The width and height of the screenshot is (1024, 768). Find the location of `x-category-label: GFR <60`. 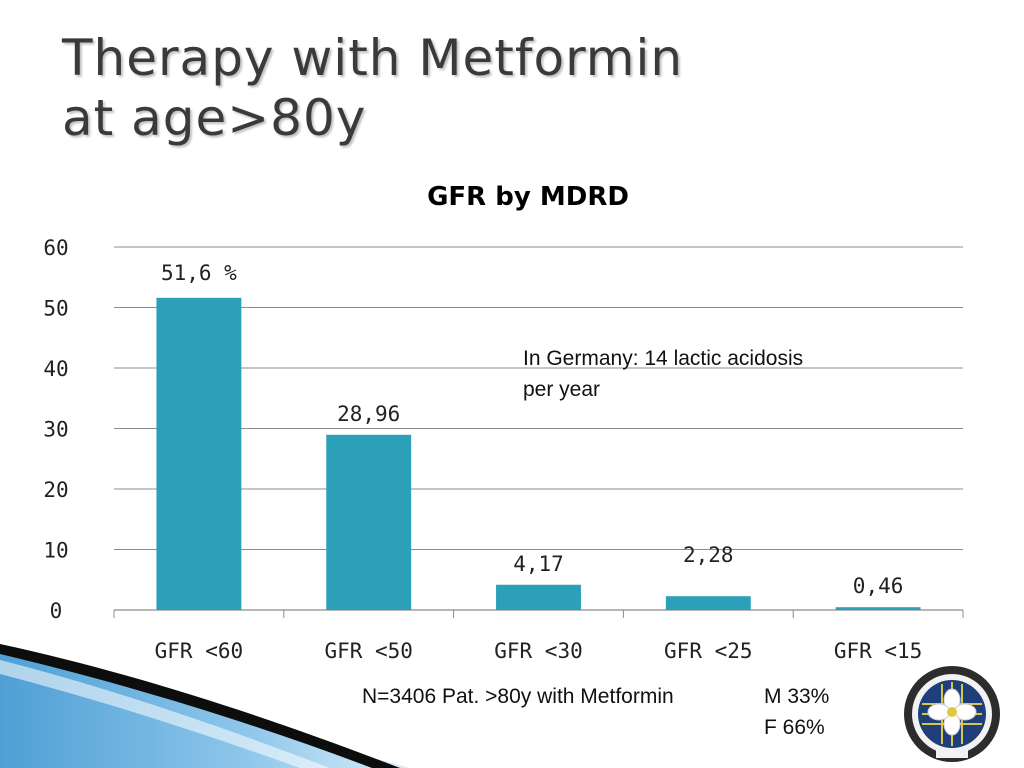

x-category-label: GFR <60 is located at coordinates (199, 651).